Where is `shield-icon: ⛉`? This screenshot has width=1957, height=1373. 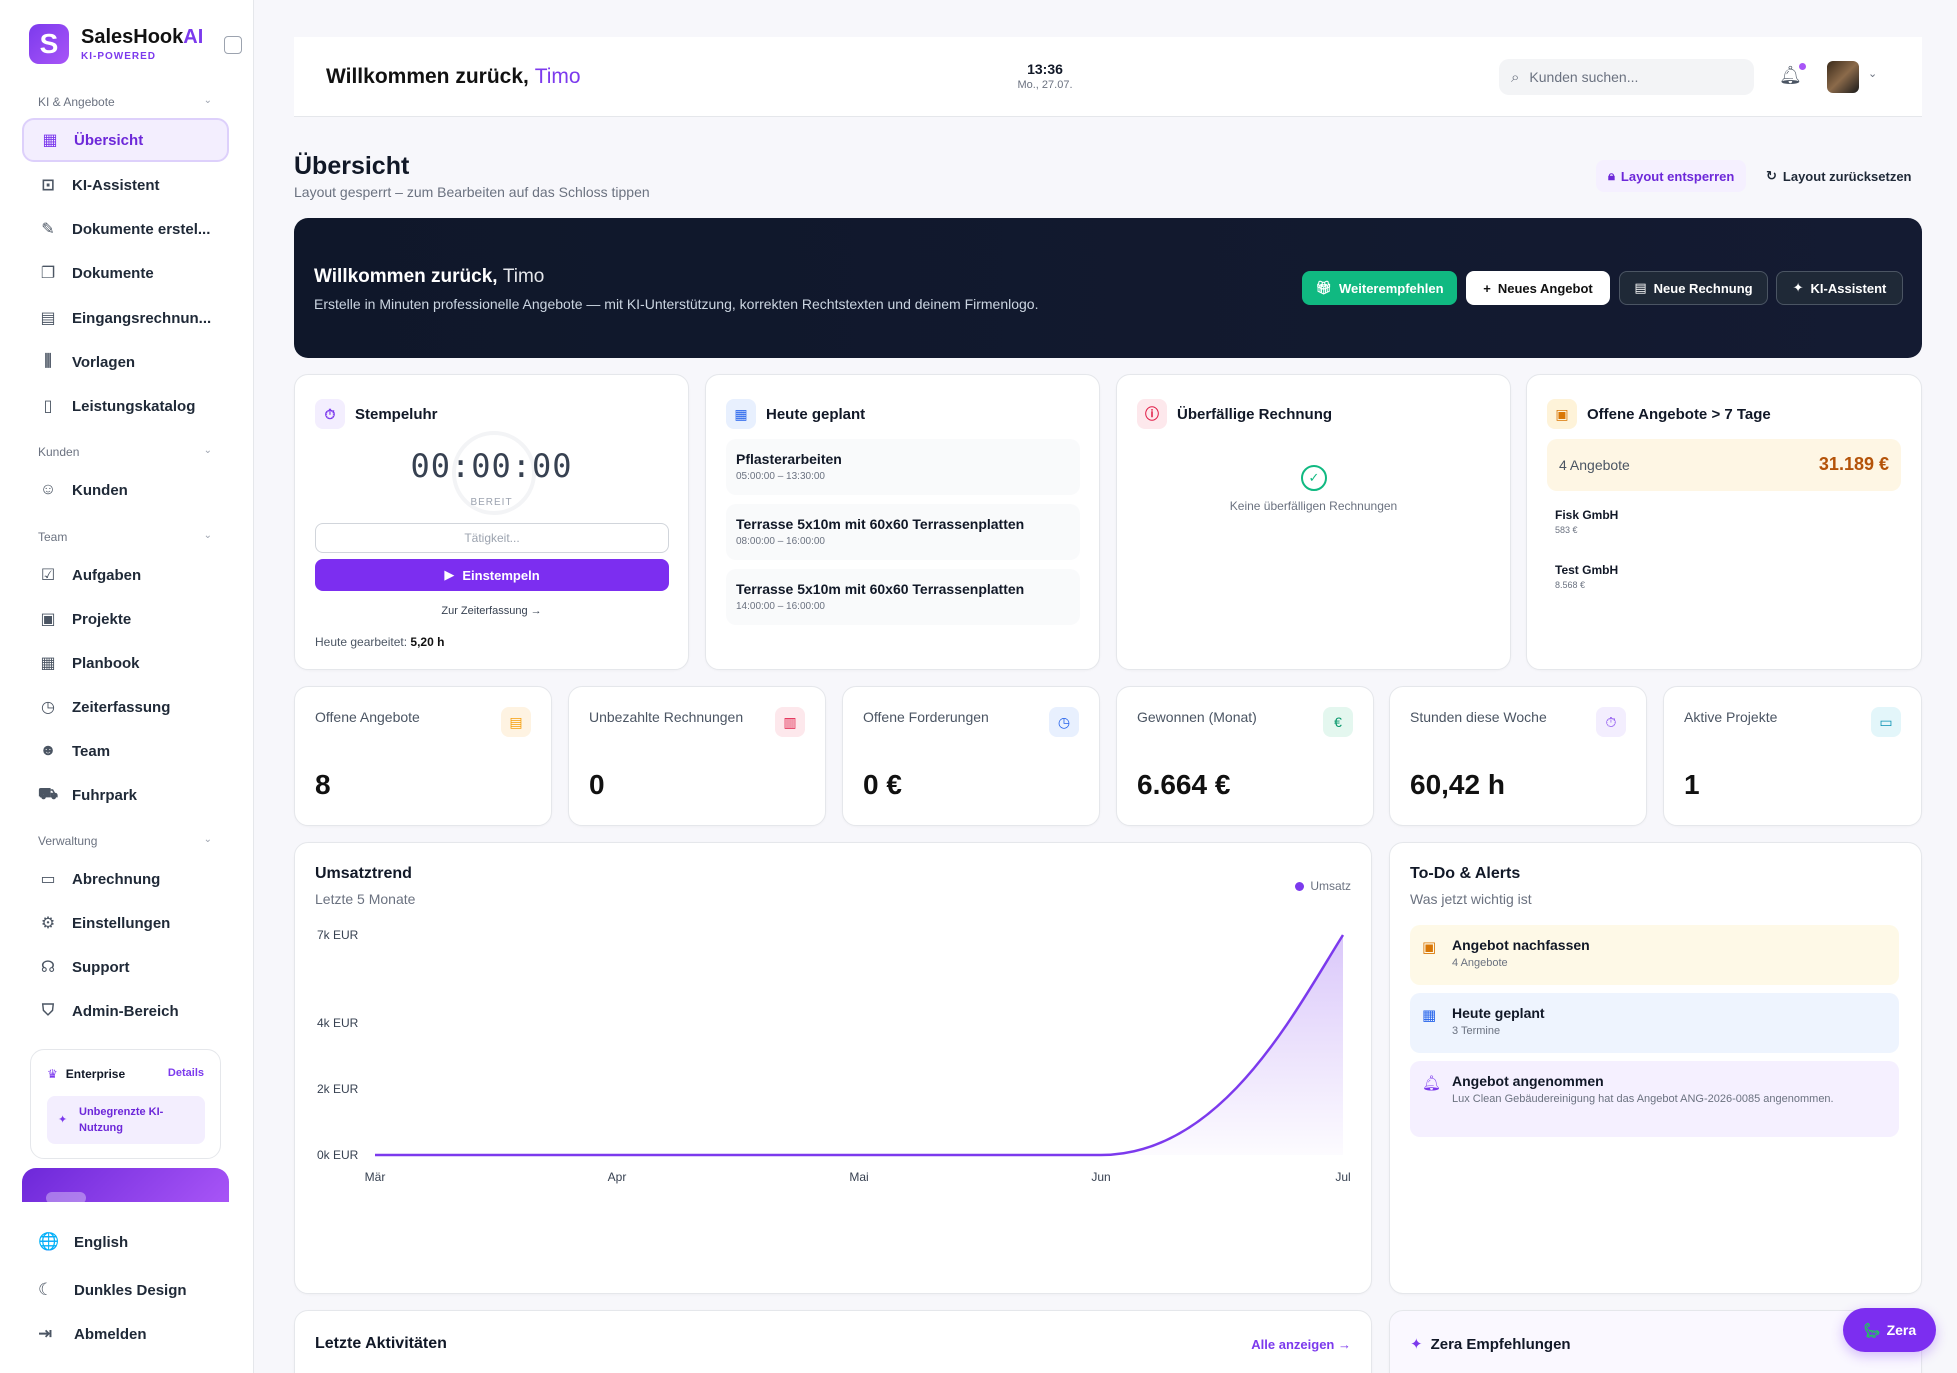
shield-icon: ⛉ is located at coordinates (47, 1010).